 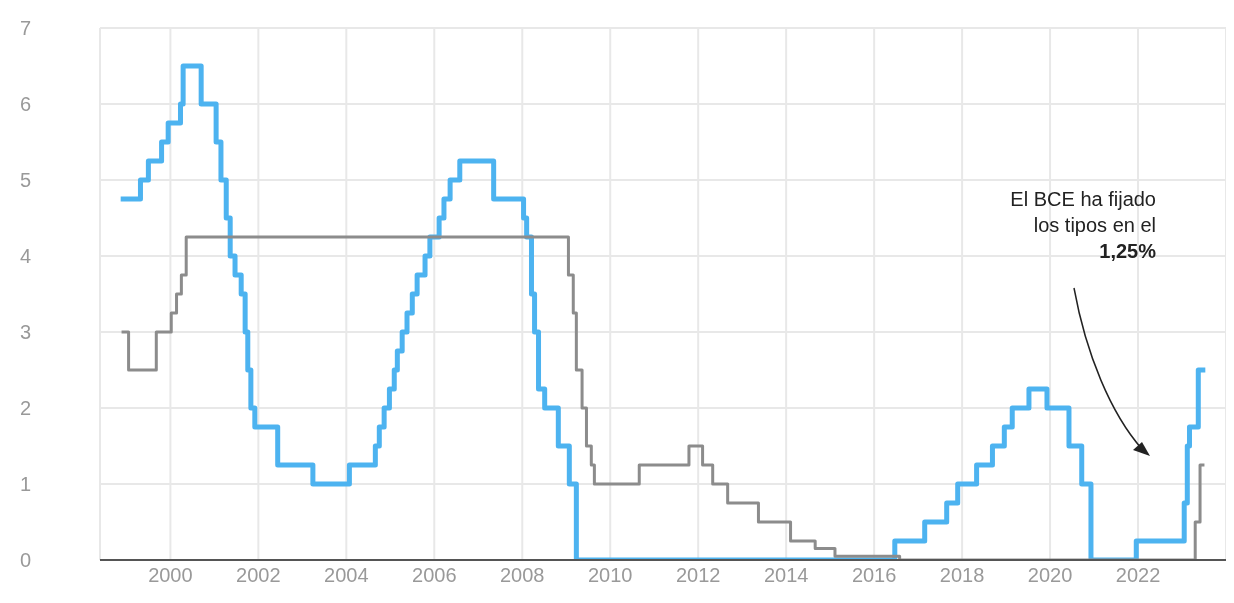 What do you see at coordinates (170, 575) in the screenshot?
I see `x-tick-label: 2000` at bounding box center [170, 575].